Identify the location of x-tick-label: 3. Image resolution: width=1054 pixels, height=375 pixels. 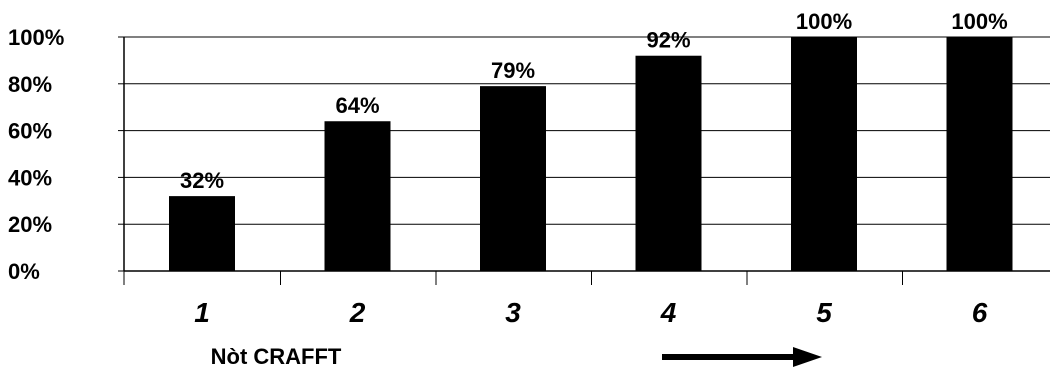
(513, 312).